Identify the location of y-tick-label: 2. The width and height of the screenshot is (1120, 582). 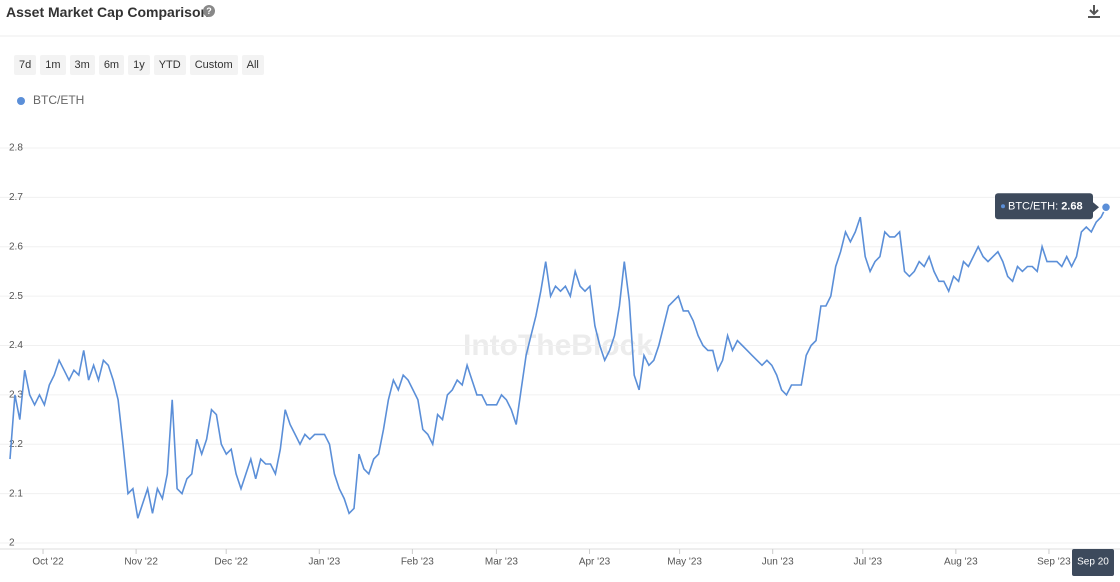
(12, 543).